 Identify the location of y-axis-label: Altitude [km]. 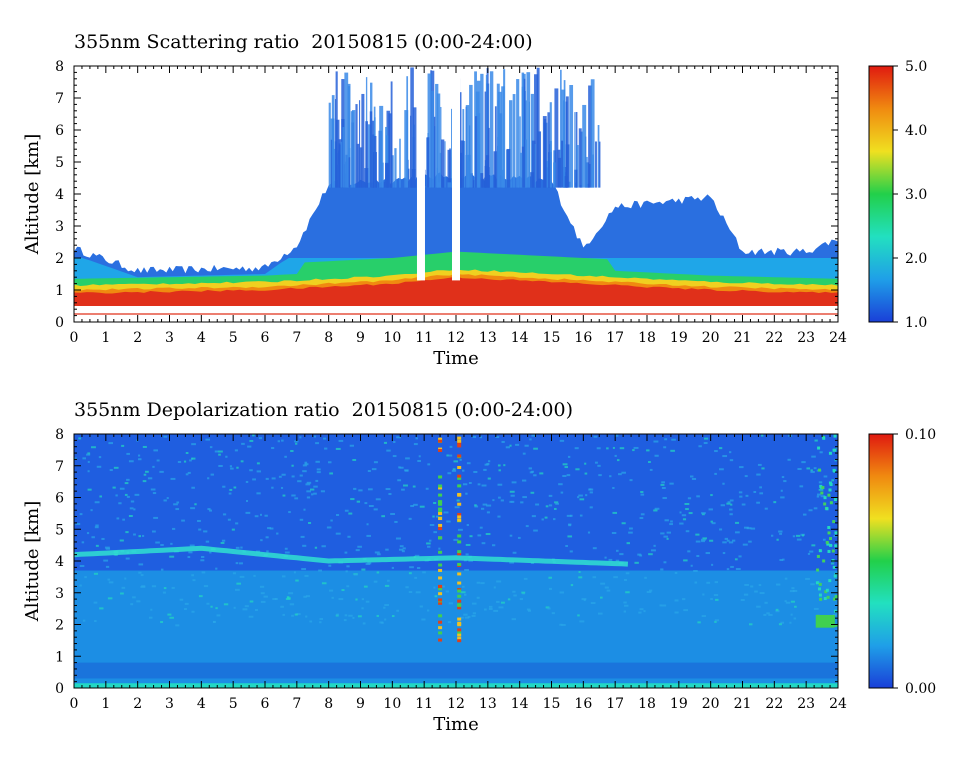
(32, 562).